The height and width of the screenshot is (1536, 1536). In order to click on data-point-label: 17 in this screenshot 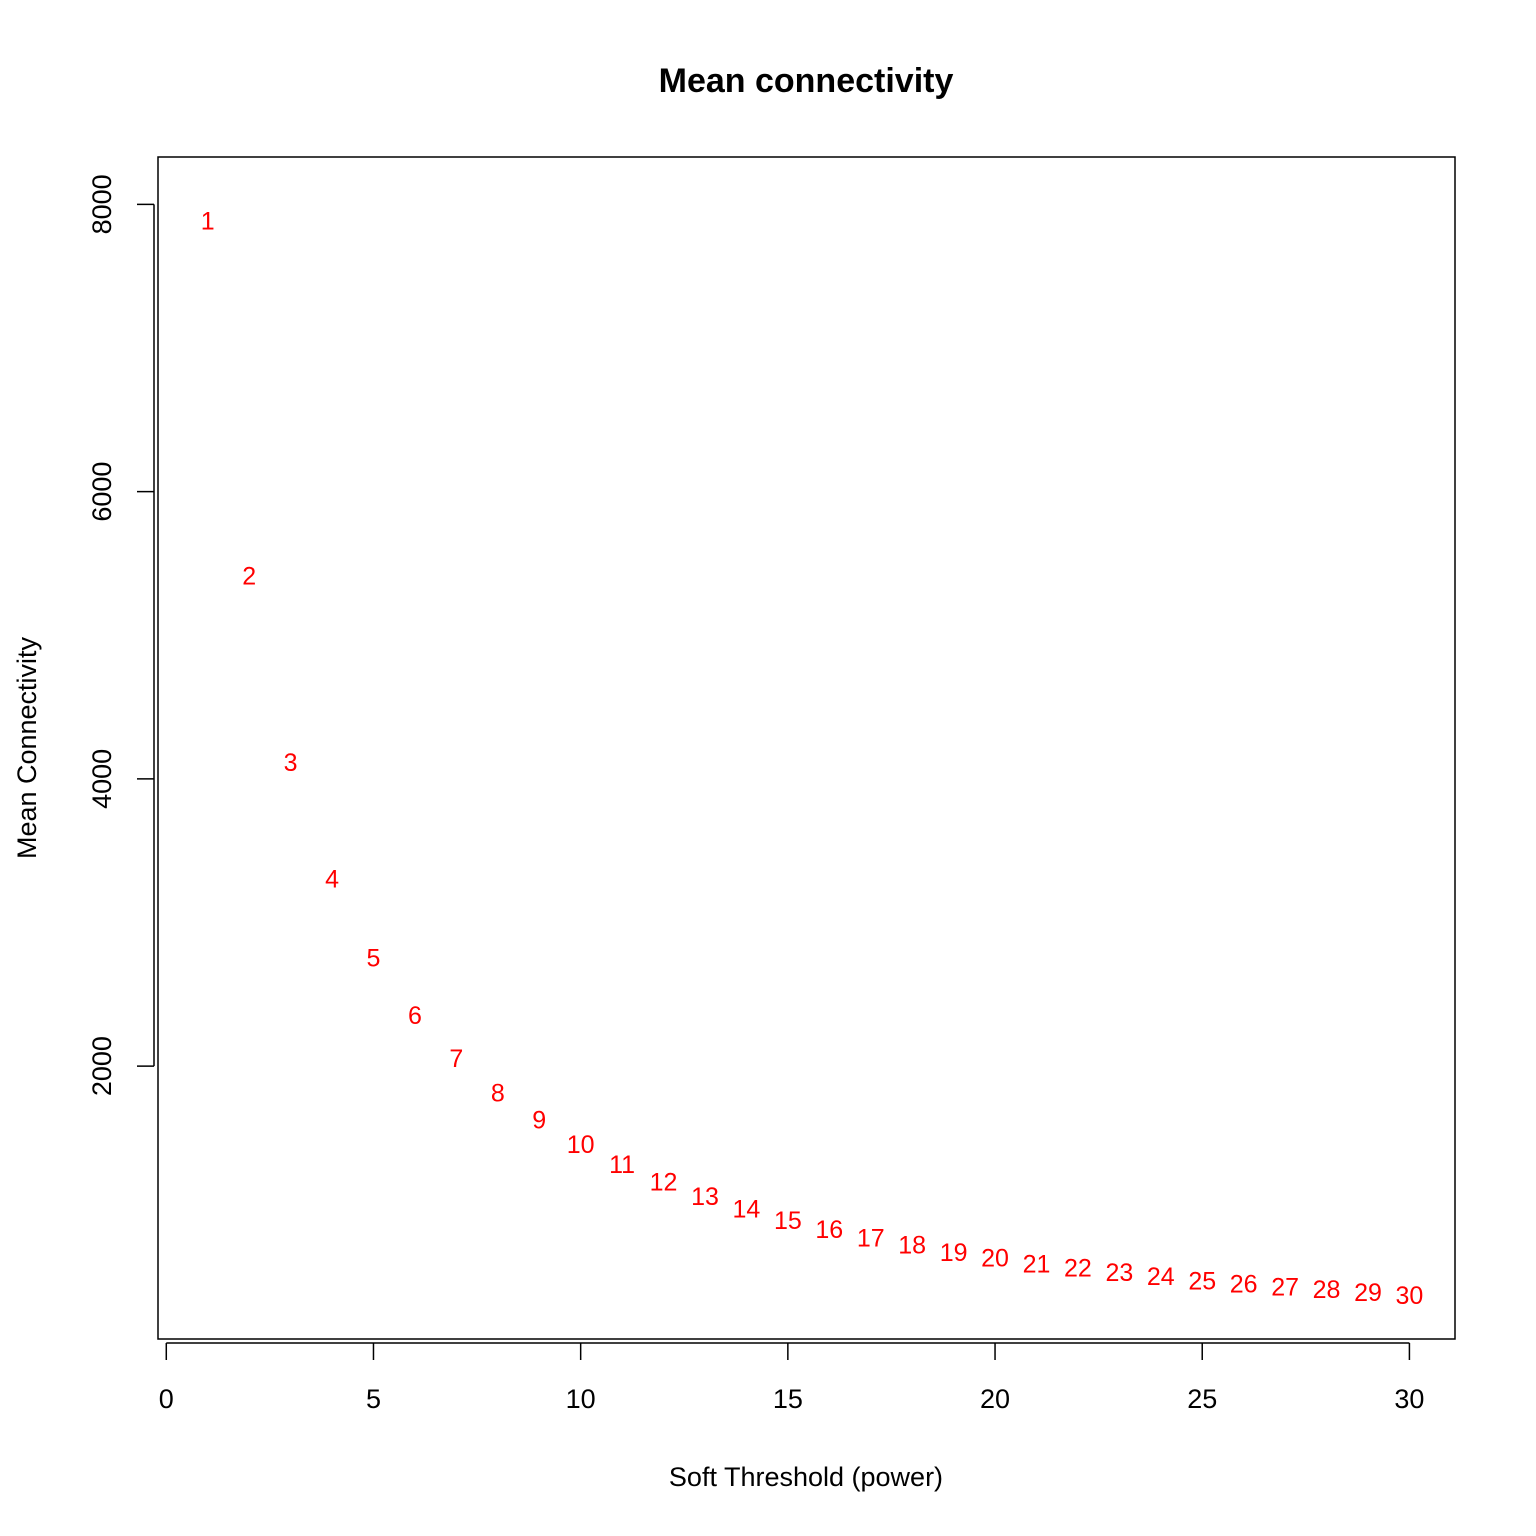, I will do `click(871, 1238)`.